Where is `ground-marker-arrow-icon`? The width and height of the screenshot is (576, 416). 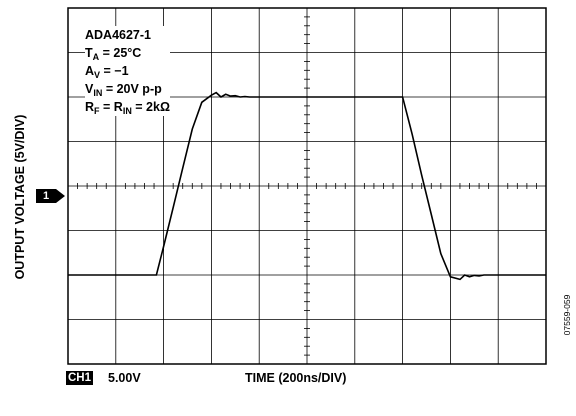 ground-marker-arrow-icon is located at coordinates (60, 196).